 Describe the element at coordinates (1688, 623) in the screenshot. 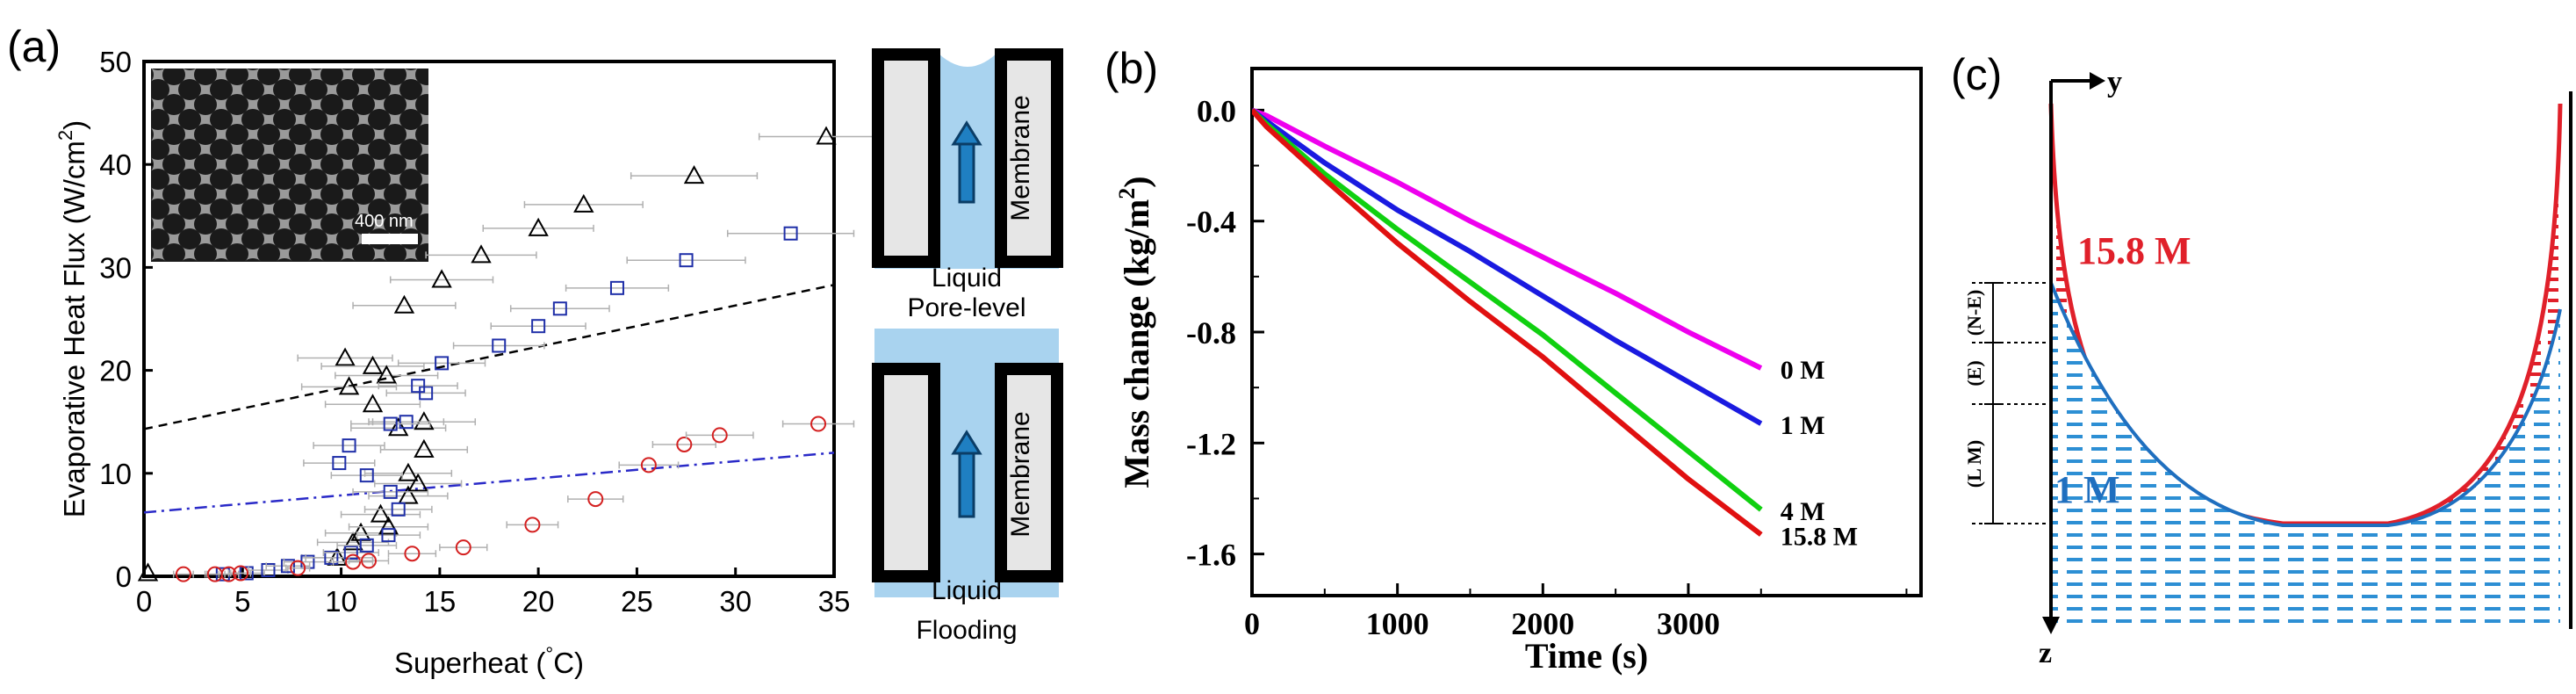

I see `x-tick-label: 3000` at that location.